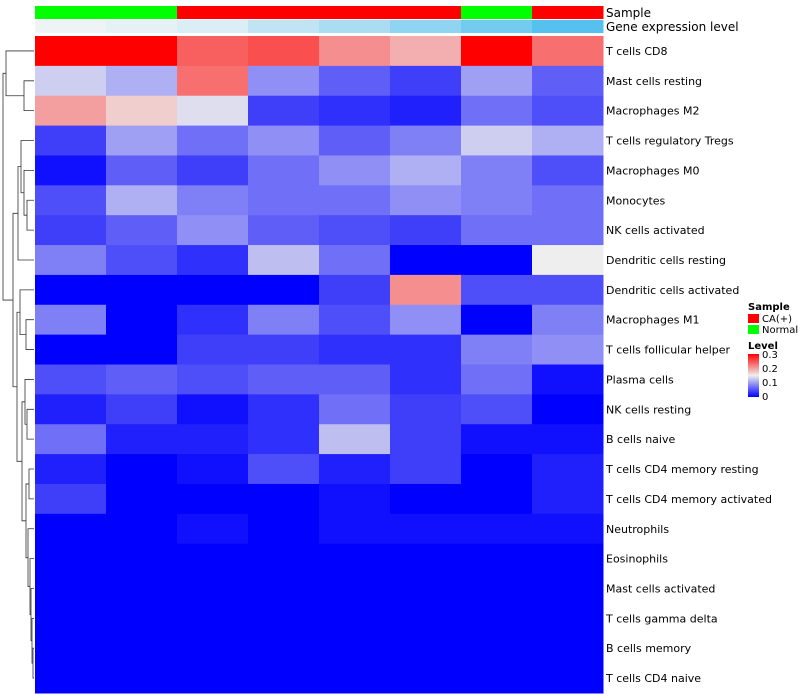  What do you see at coordinates (672, 290) in the screenshot?
I see `row-label: Dendritic cells activated` at bounding box center [672, 290].